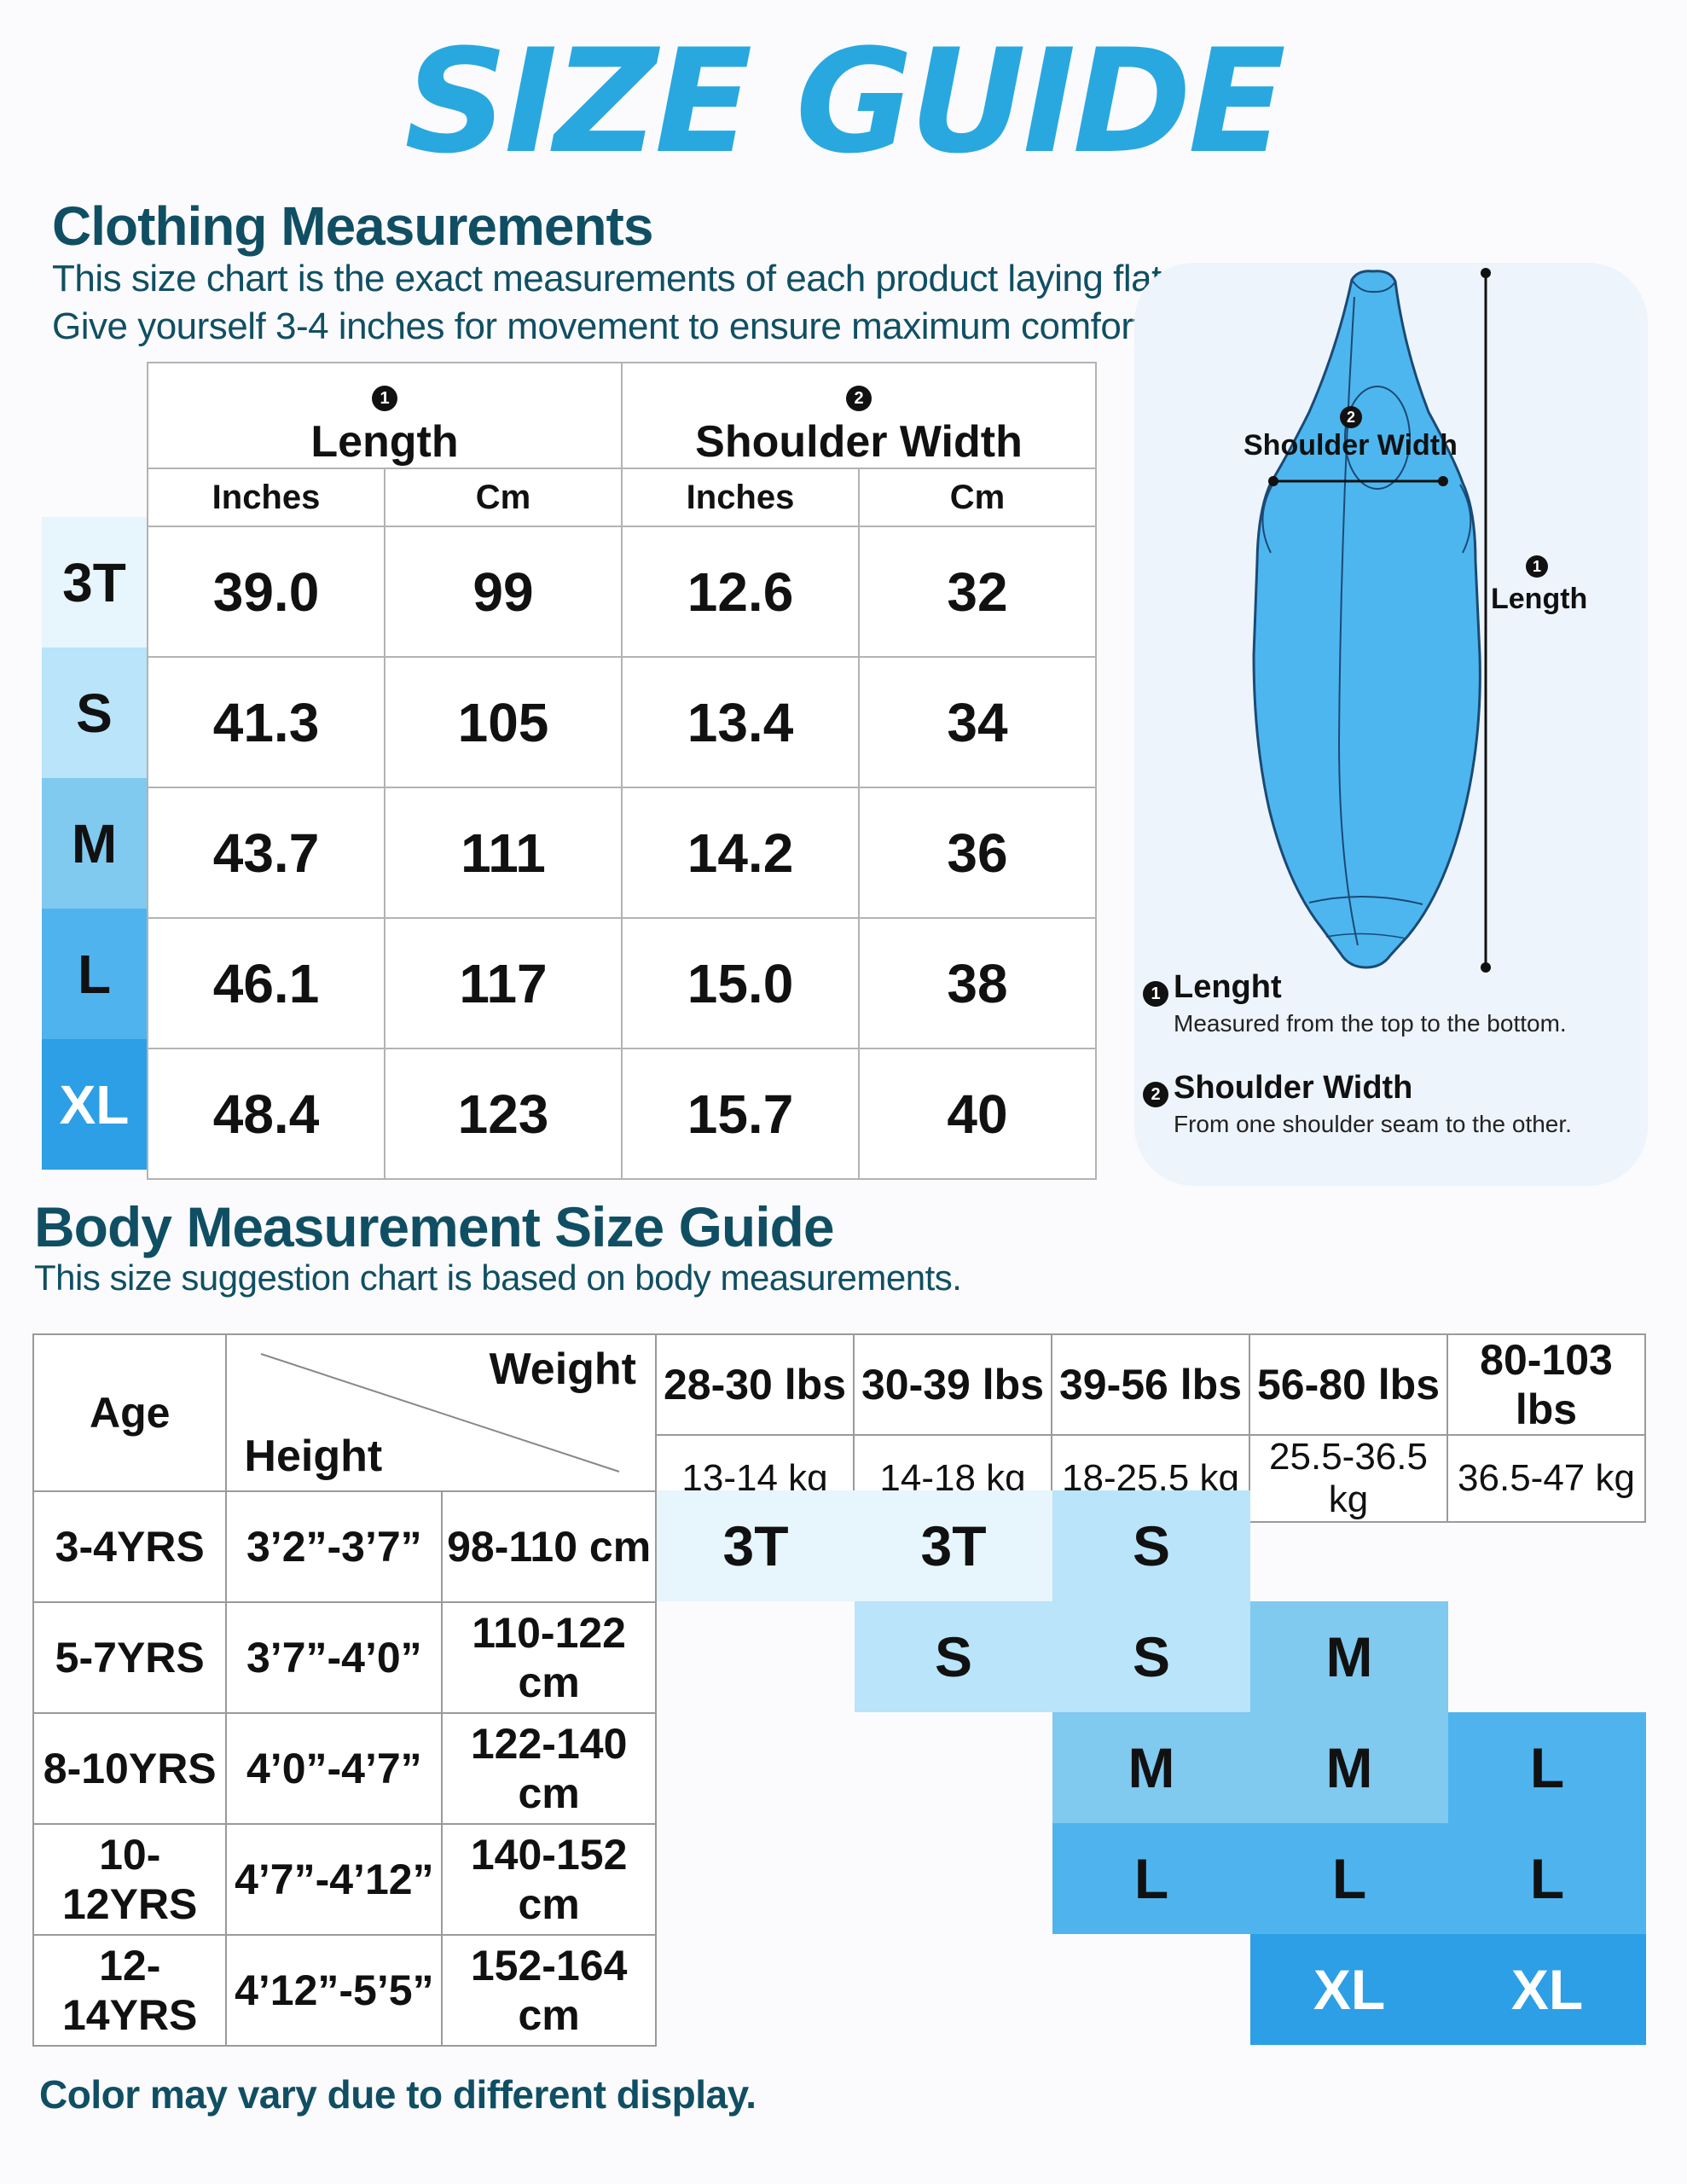 The width and height of the screenshot is (1687, 2184). What do you see at coordinates (978, 1114) in the screenshot?
I see `shoulder-cm-cell: 40` at bounding box center [978, 1114].